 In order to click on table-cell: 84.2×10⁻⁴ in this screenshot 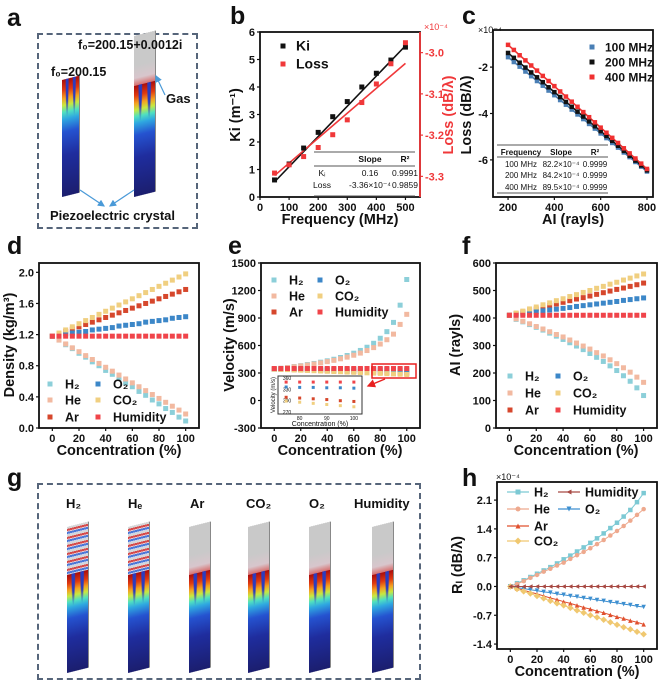, I will do `click(561, 175)`.